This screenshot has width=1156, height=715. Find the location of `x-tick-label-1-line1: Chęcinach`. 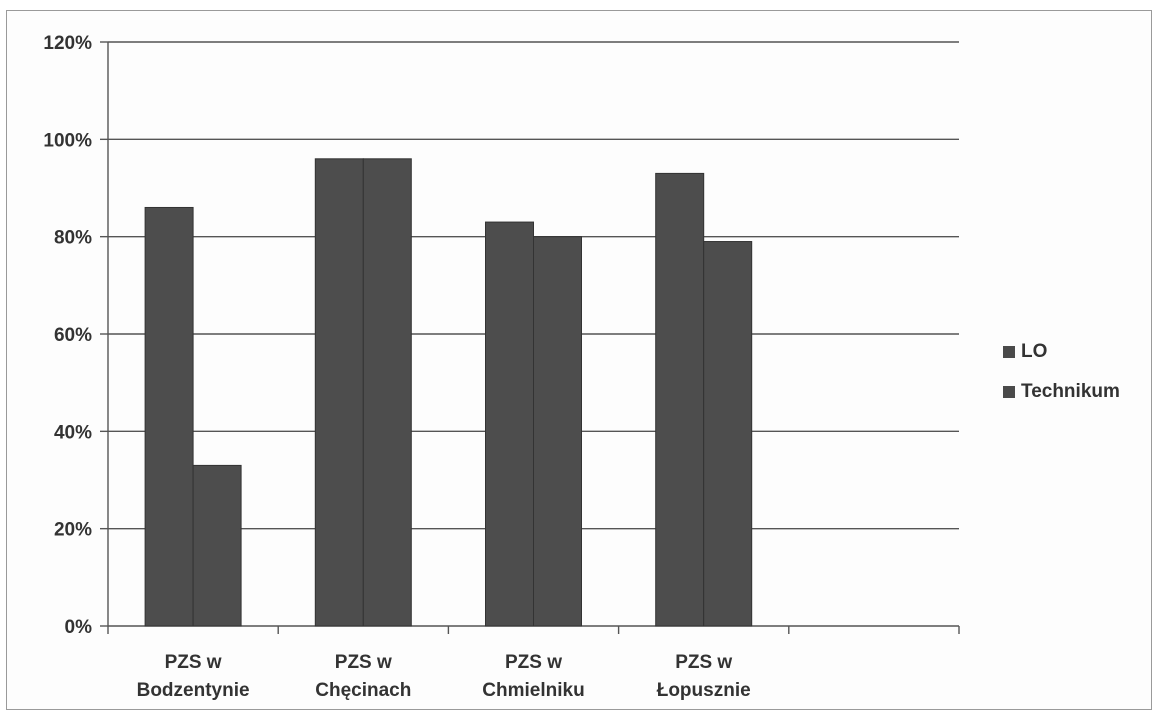

x-tick-label-1-line1: Chęcinach is located at coordinates (363, 690).